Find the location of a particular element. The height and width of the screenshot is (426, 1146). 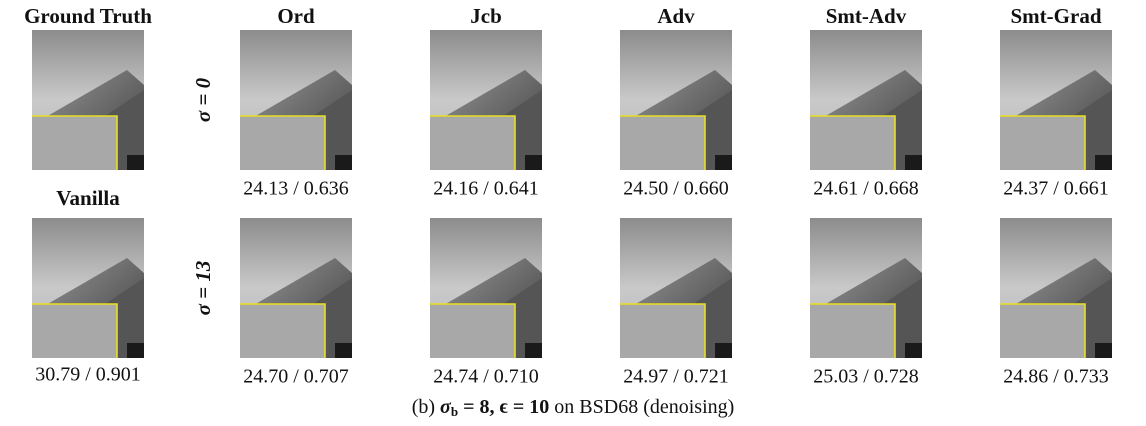

metric: 24.70 / 0.707 is located at coordinates (296, 377).